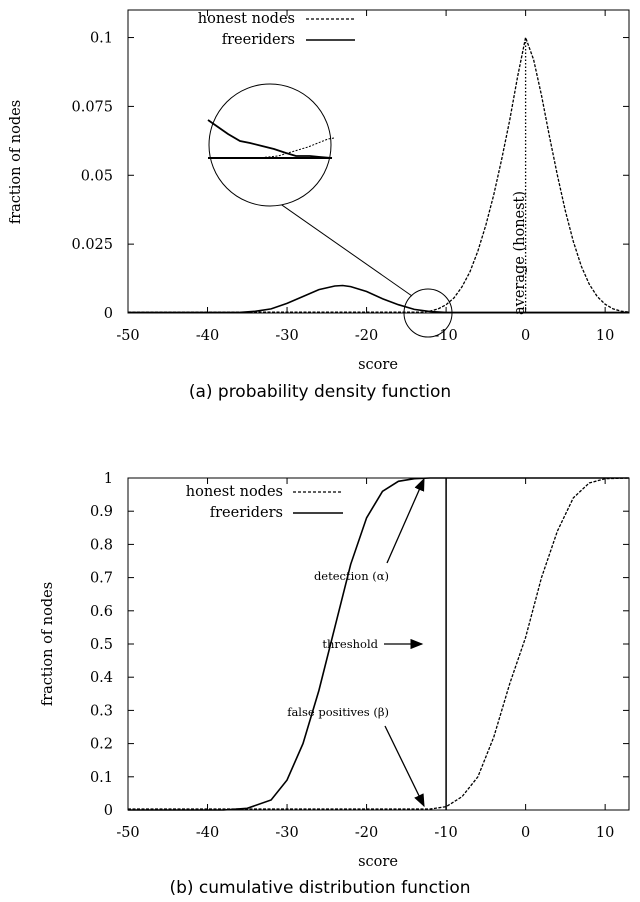 This screenshot has height=902, width=640. I want to click on detection-annotation: detection (α), so click(351, 576).